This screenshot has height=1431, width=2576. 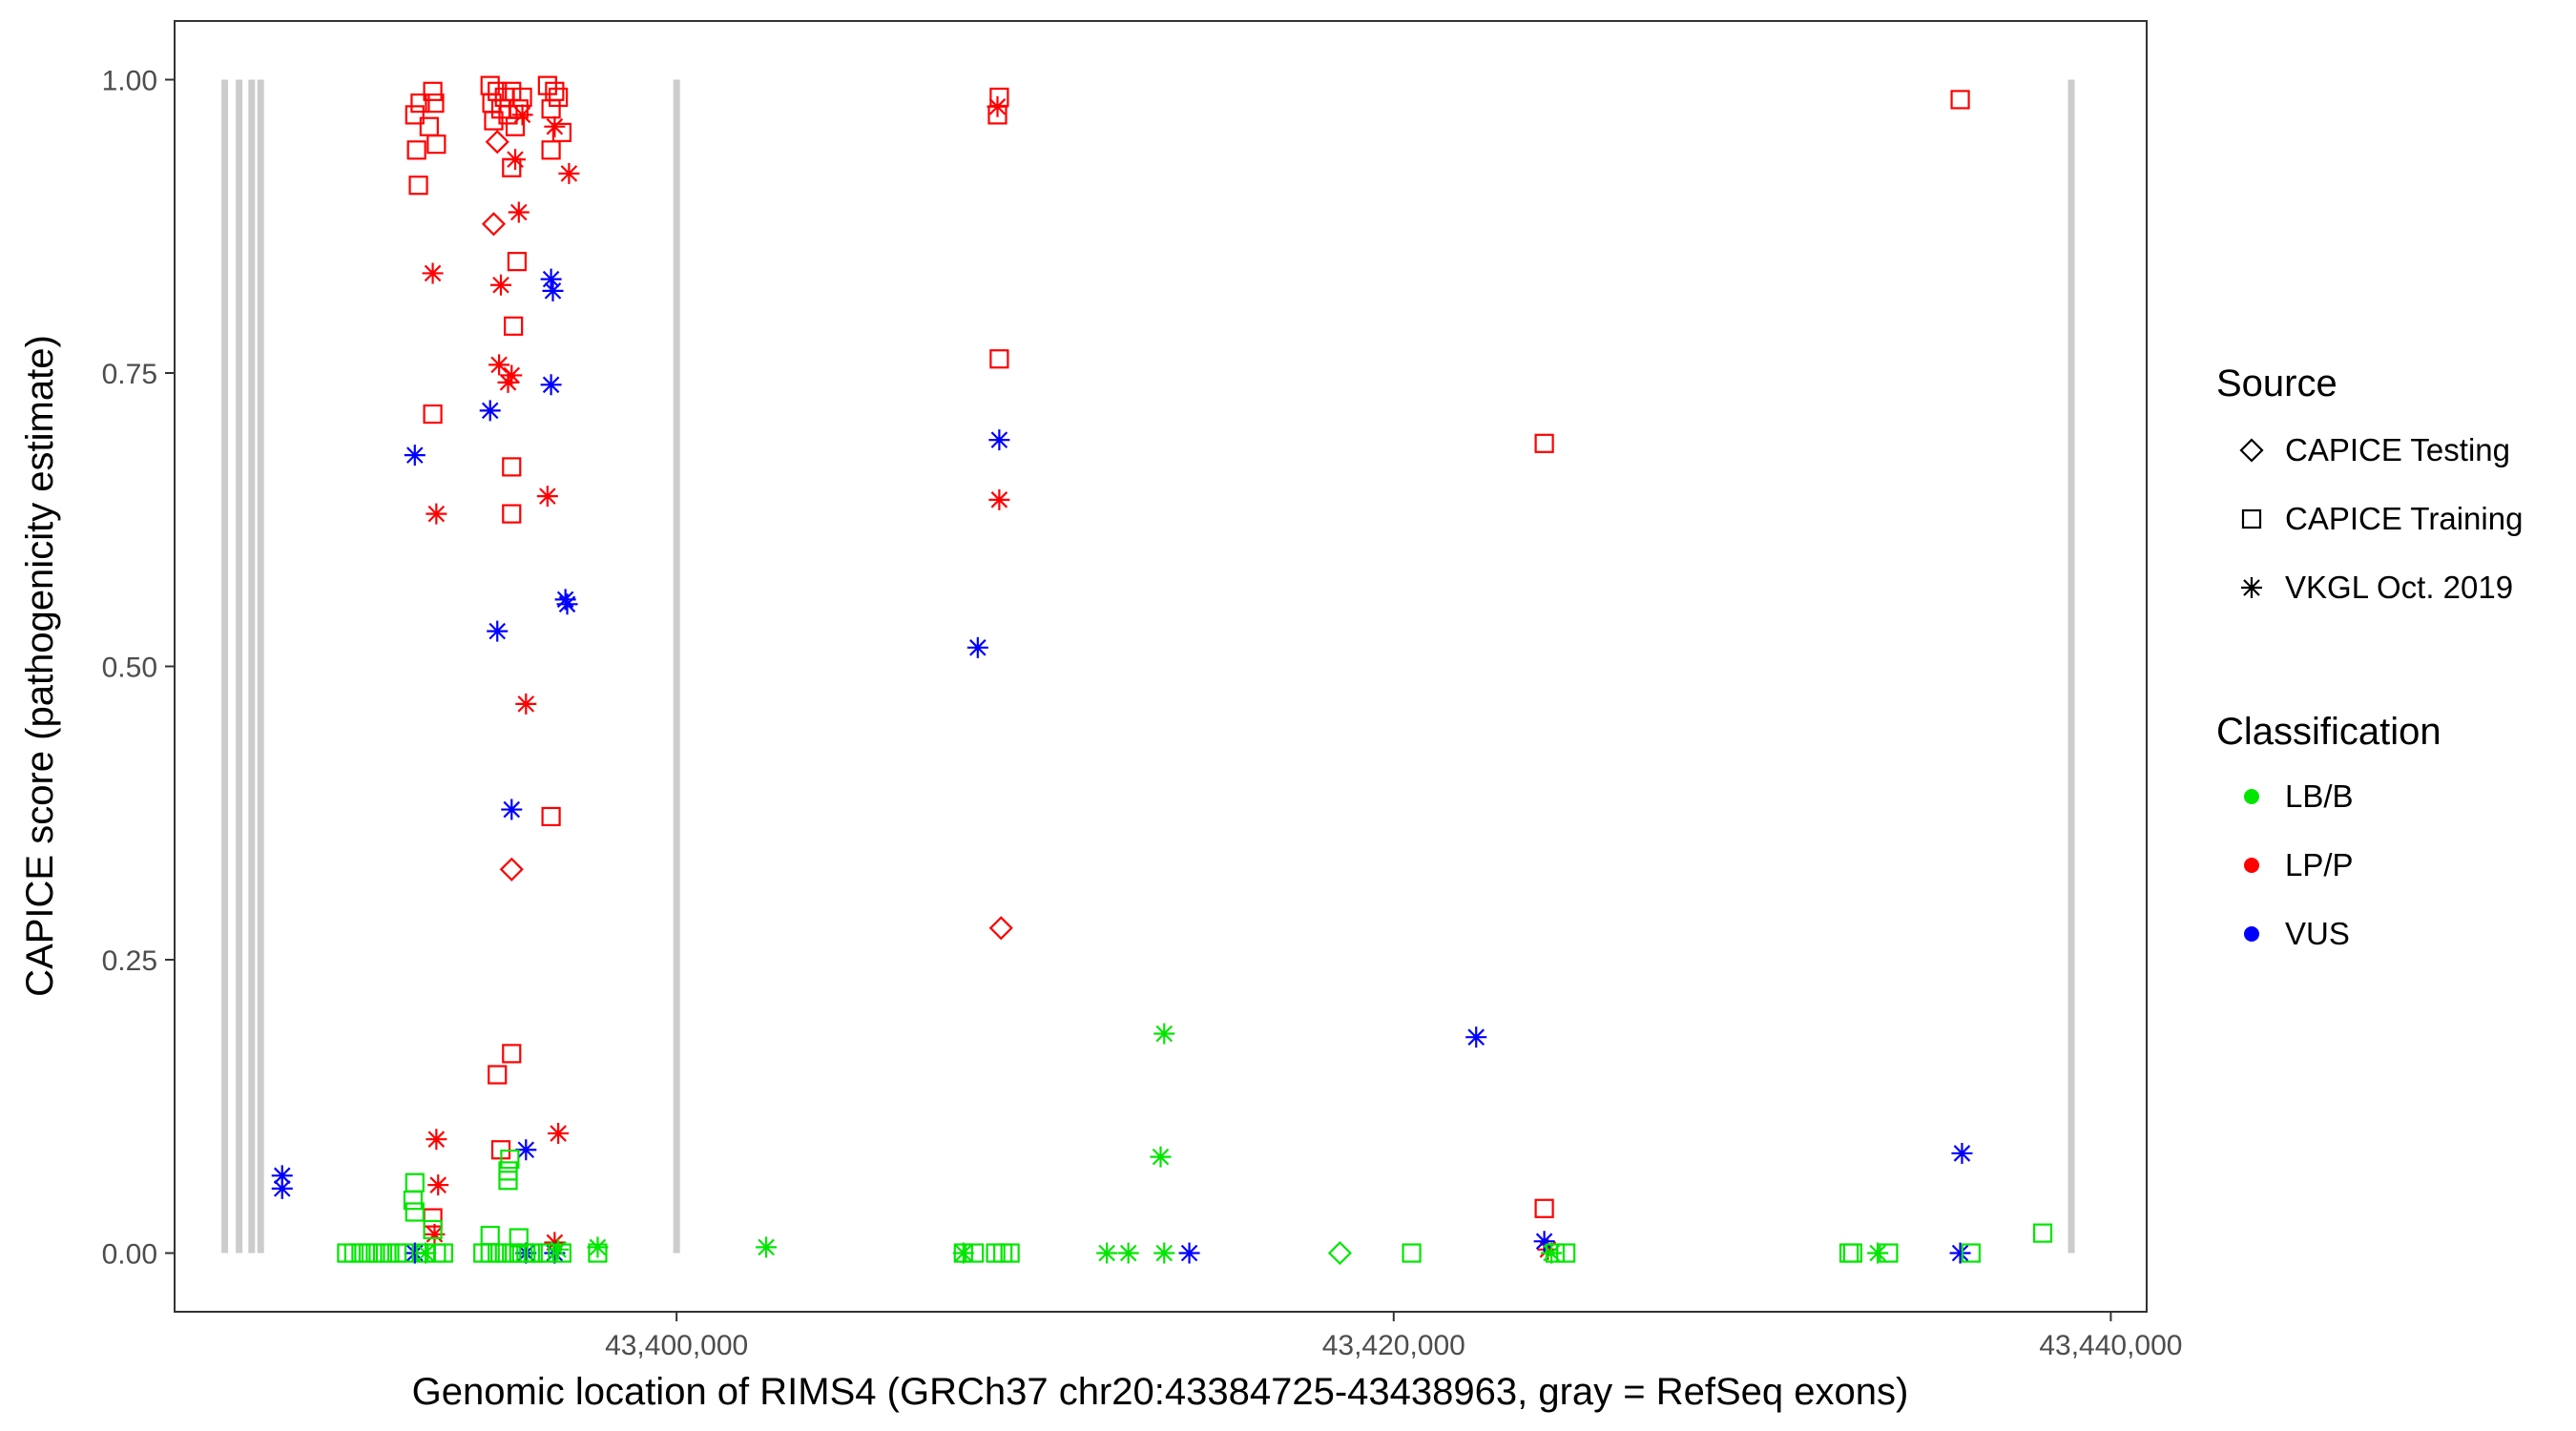 What do you see at coordinates (40, 666) in the screenshot?
I see `y-axis-title: CAPICE score (pathogenicity estimate)` at bounding box center [40, 666].